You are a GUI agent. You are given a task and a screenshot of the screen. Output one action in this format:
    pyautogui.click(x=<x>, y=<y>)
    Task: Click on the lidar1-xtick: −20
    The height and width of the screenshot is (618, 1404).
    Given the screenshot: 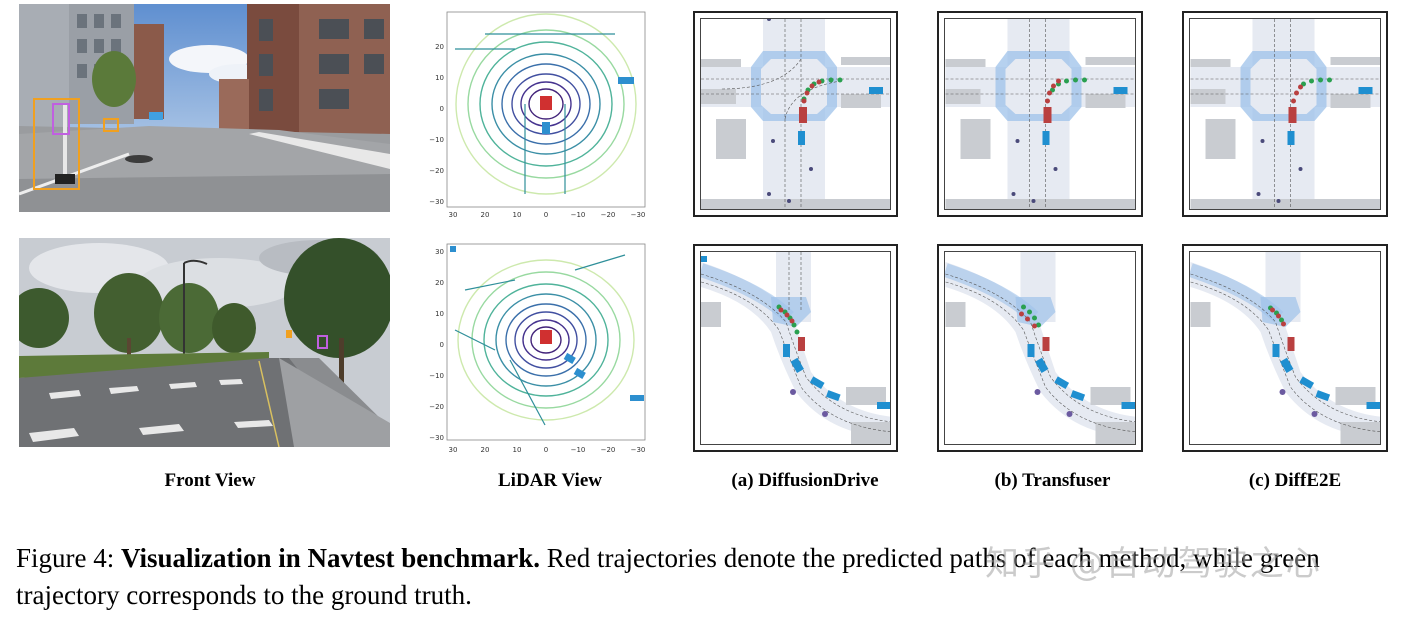 What is the action you would take?
    pyautogui.click(x=608, y=215)
    